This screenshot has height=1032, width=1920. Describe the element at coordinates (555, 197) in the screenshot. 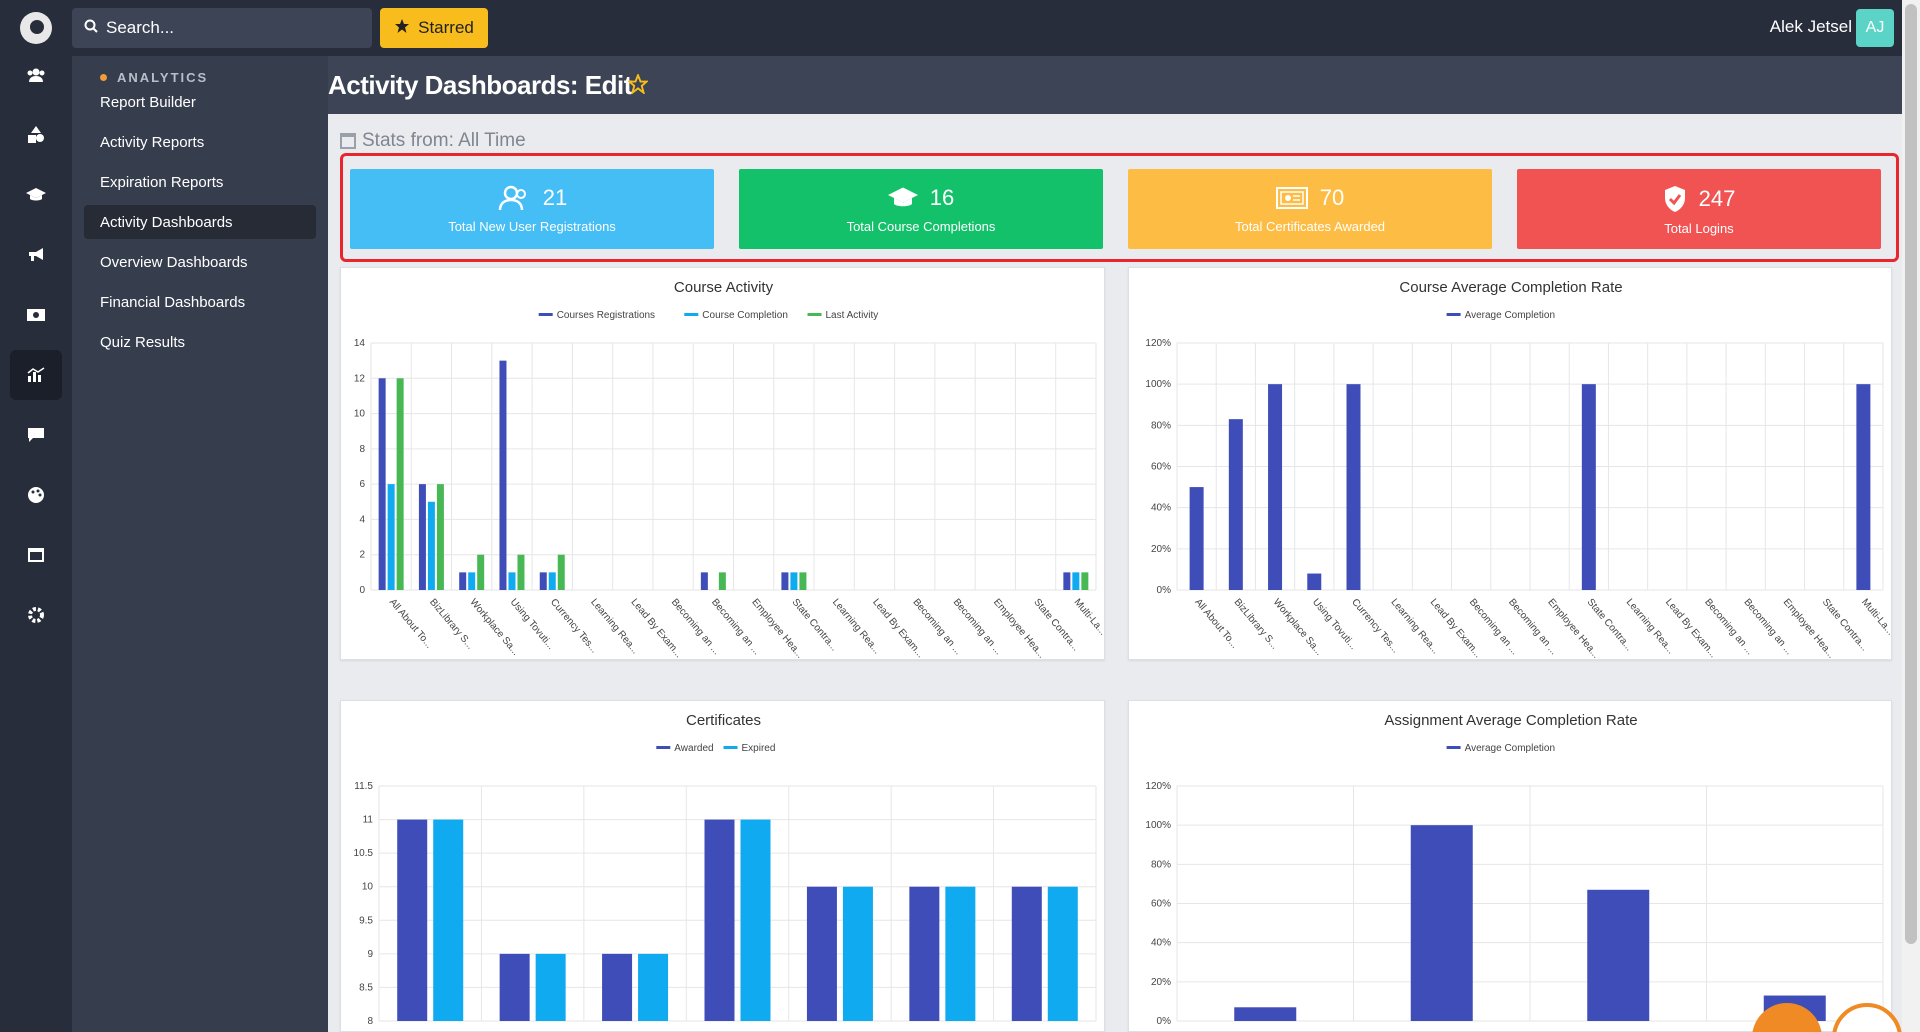

I see `stat-value: 21` at that location.